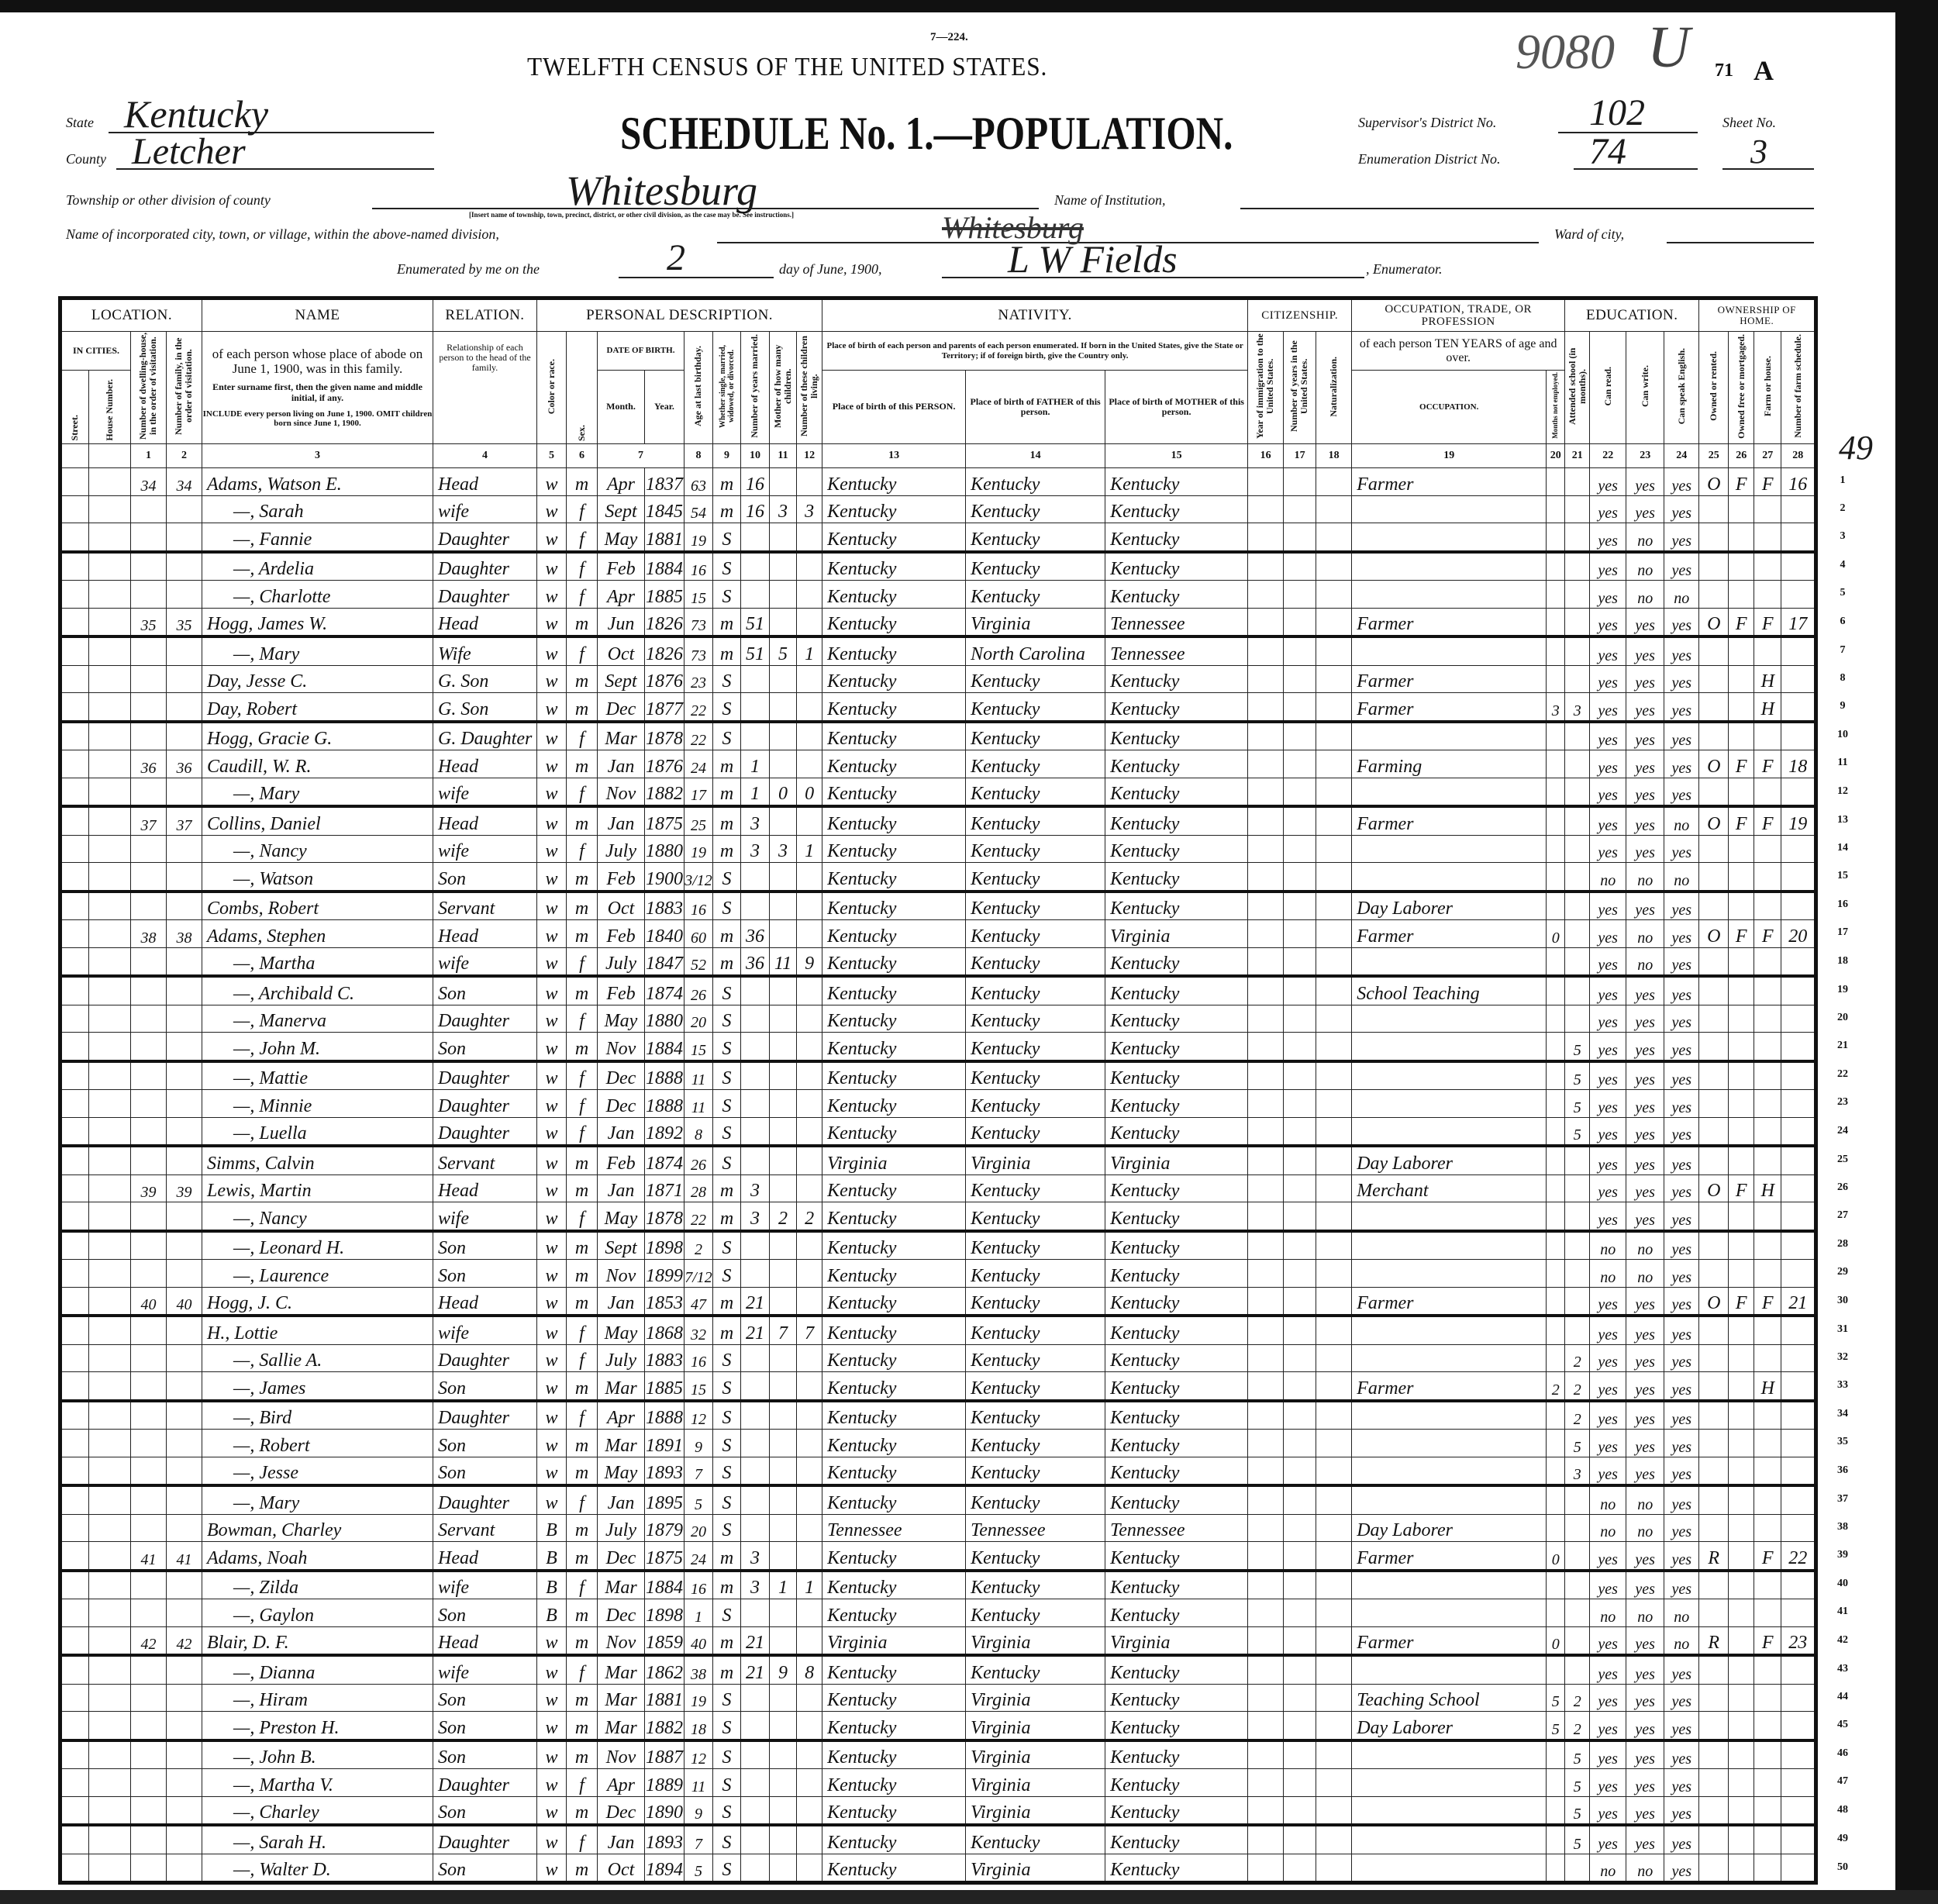 The height and width of the screenshot is (1904, 1938). I want to click on cell-occupation: Farming, so click(1449, 764).